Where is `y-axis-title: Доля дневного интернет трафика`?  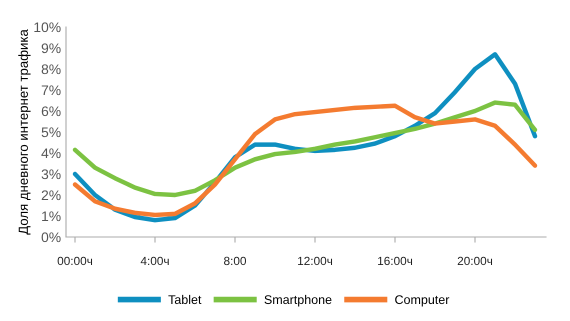 y-axis-title: Доля дневного интернет трафика is located at coordinates (24, 132).